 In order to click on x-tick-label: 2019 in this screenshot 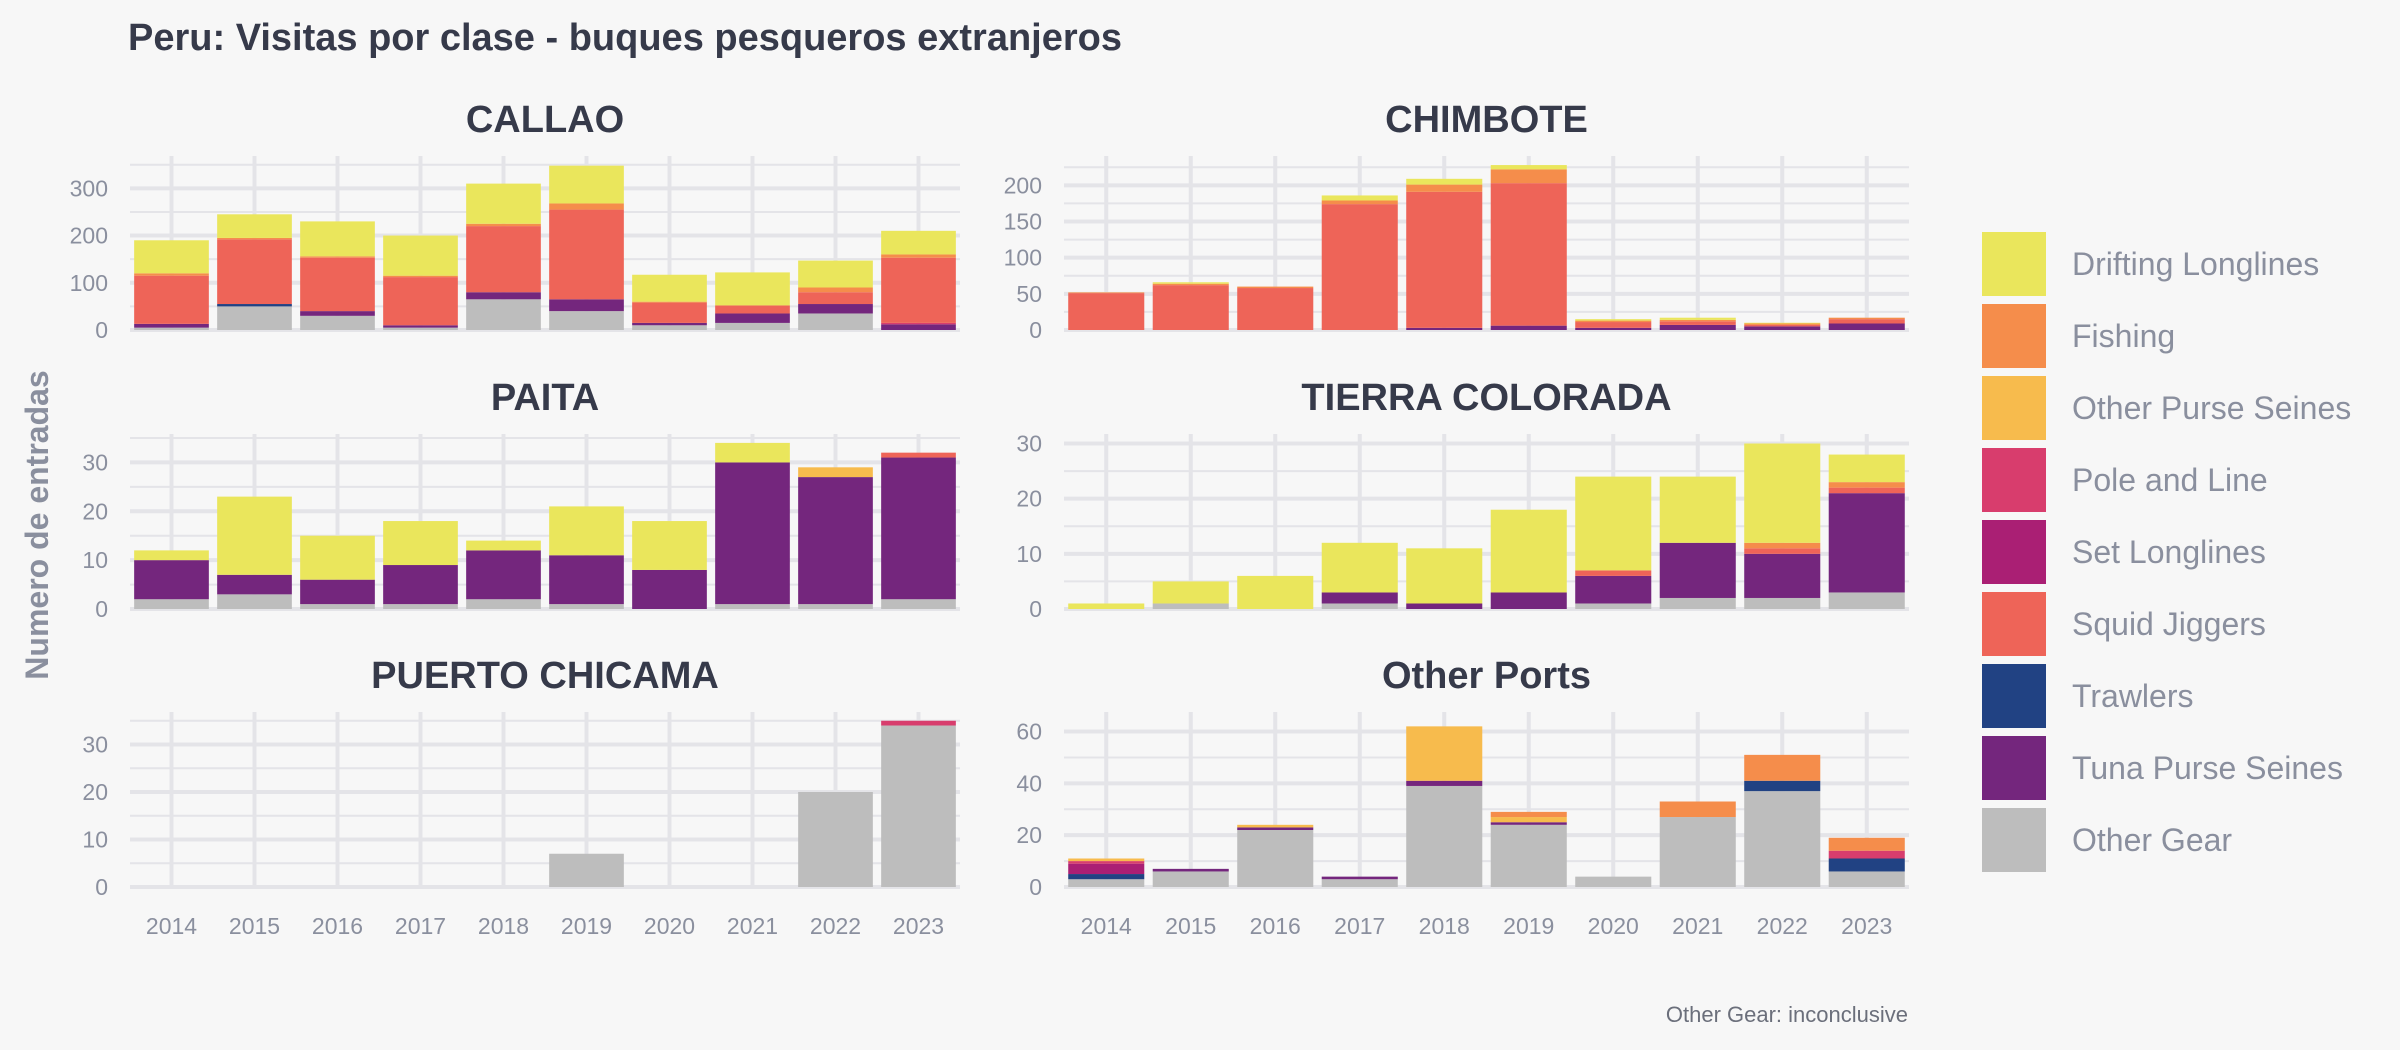, I will do `click(586, 926)`.